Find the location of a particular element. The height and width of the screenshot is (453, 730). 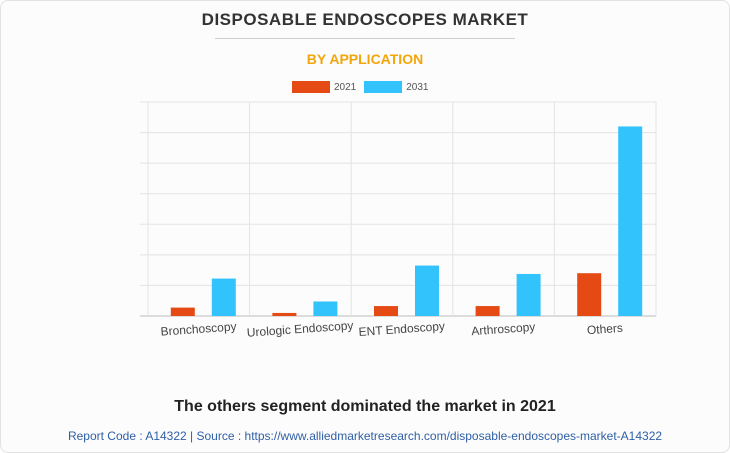

legend-item-2031: 2031 is located at coordinates (396, 87).